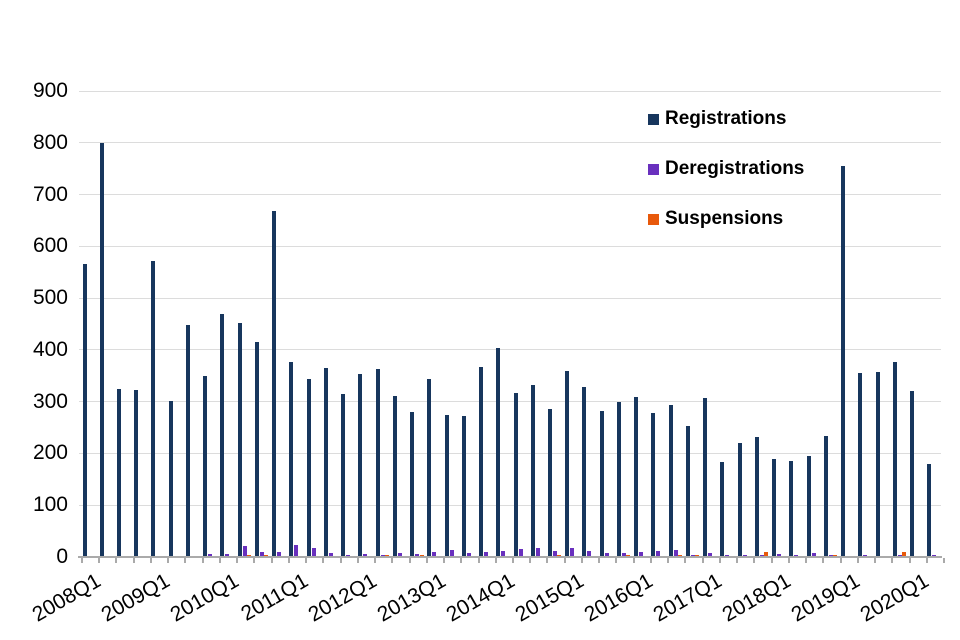 This screenshot has width=960, height=640. I want to click on bar-registrations-2017Q3, so click(739, 499).